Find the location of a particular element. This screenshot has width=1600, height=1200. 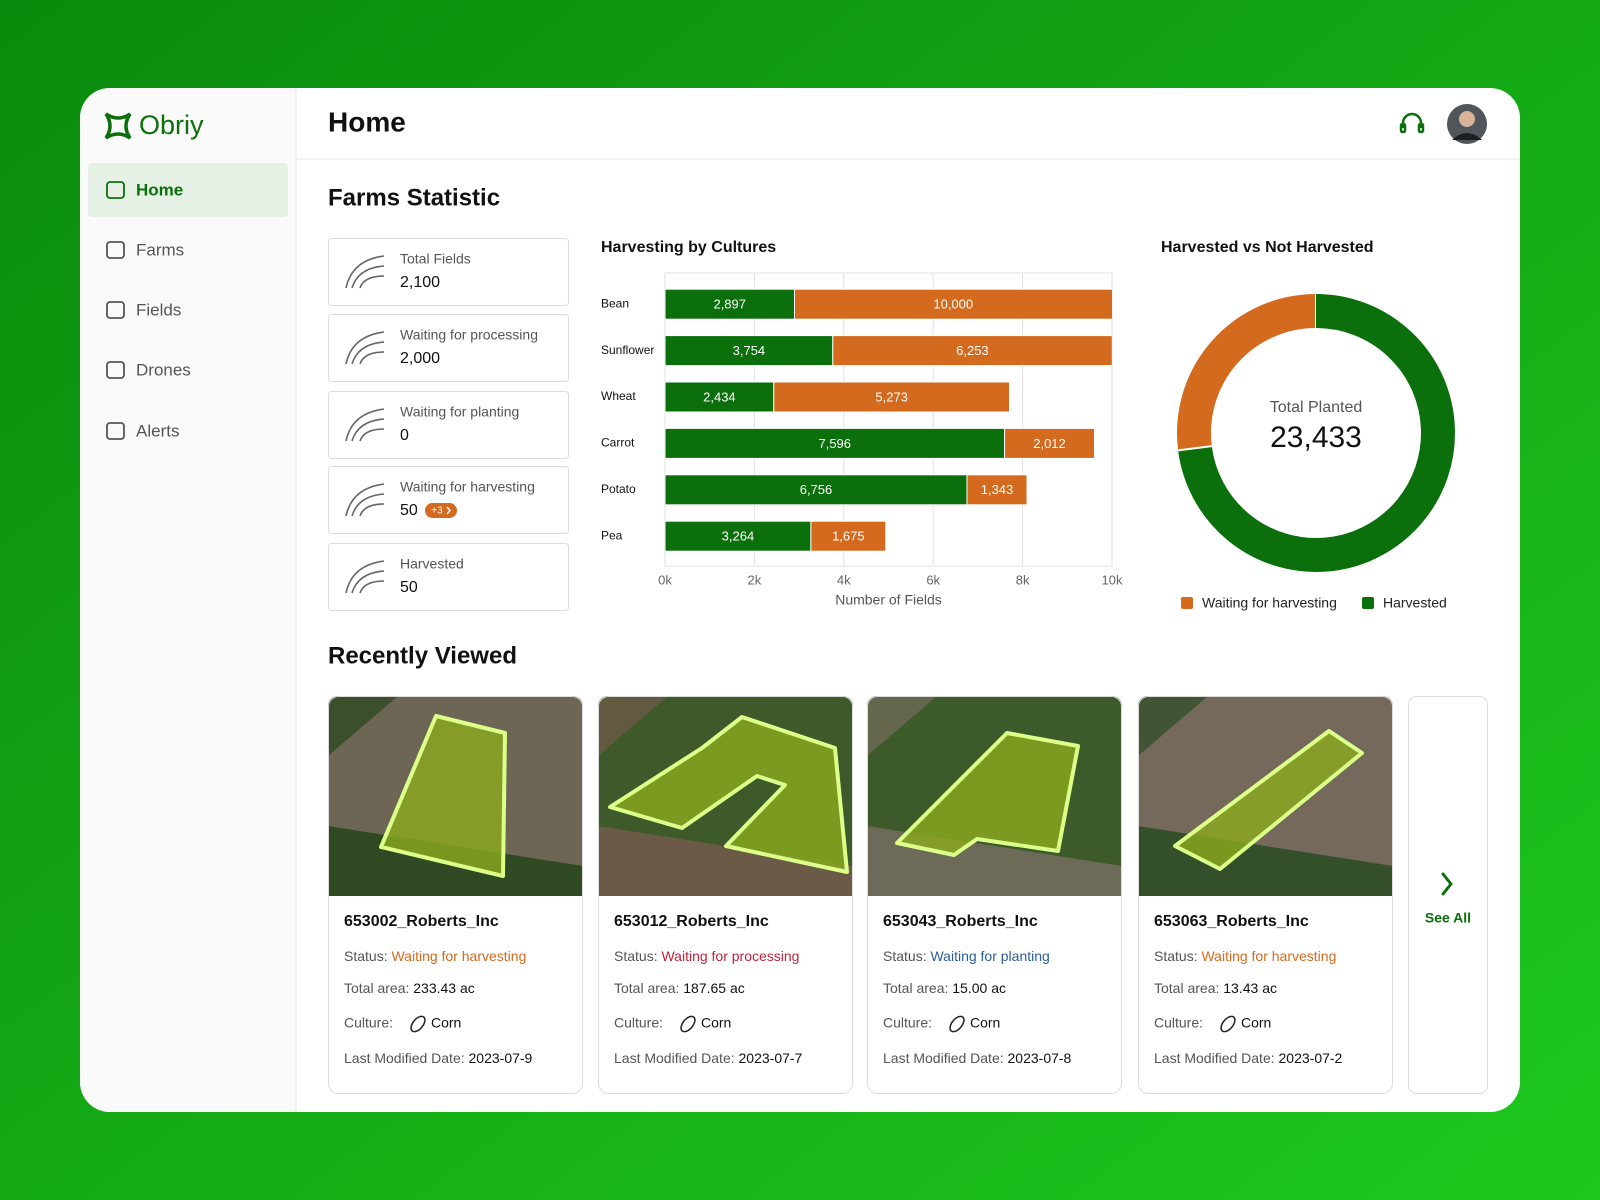

donut-separator is located at coordinates (1194, 448).